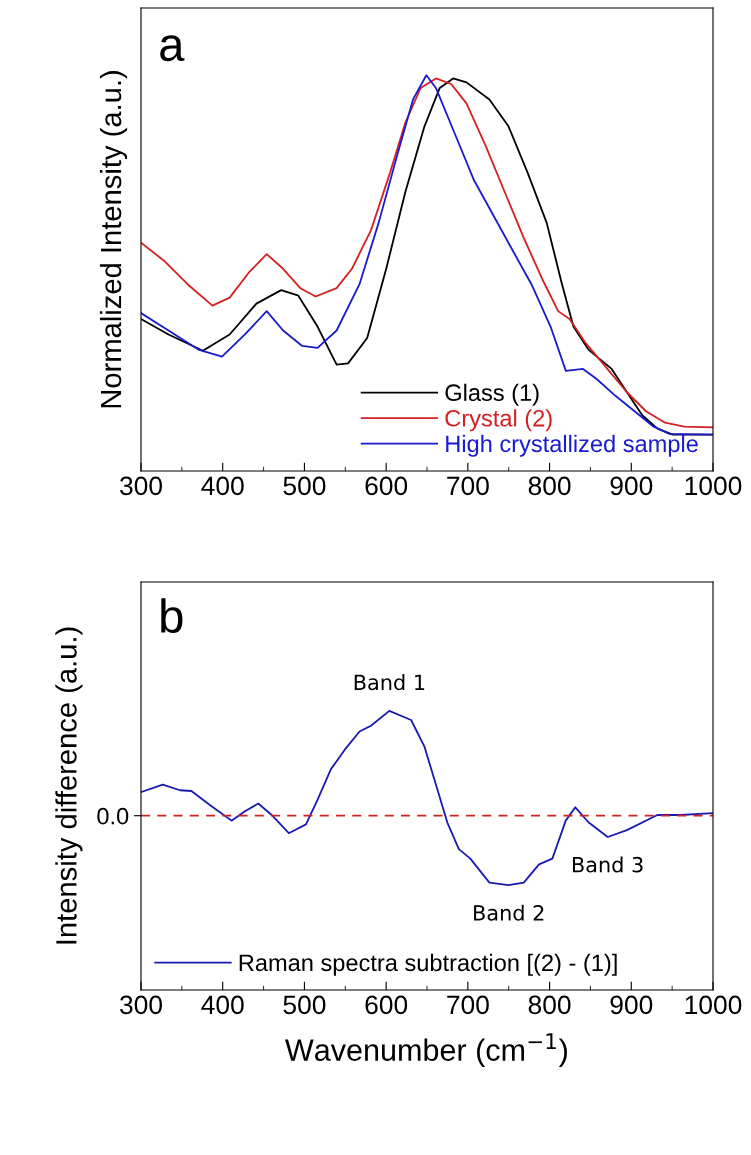  I want to click on annotation: Band 2, so click(509, 912).